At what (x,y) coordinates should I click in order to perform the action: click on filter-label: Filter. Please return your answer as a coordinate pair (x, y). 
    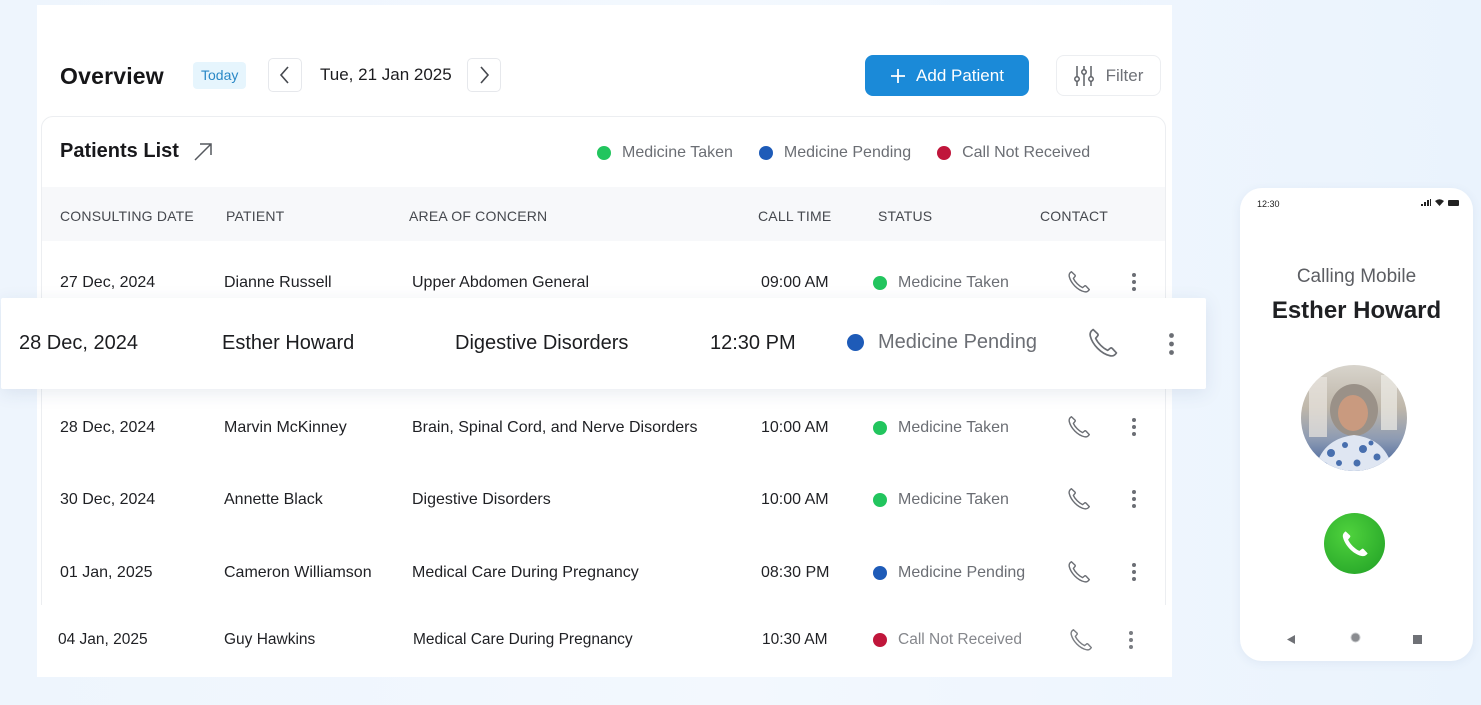
    Looking at the image, I should click on (1124, 75).